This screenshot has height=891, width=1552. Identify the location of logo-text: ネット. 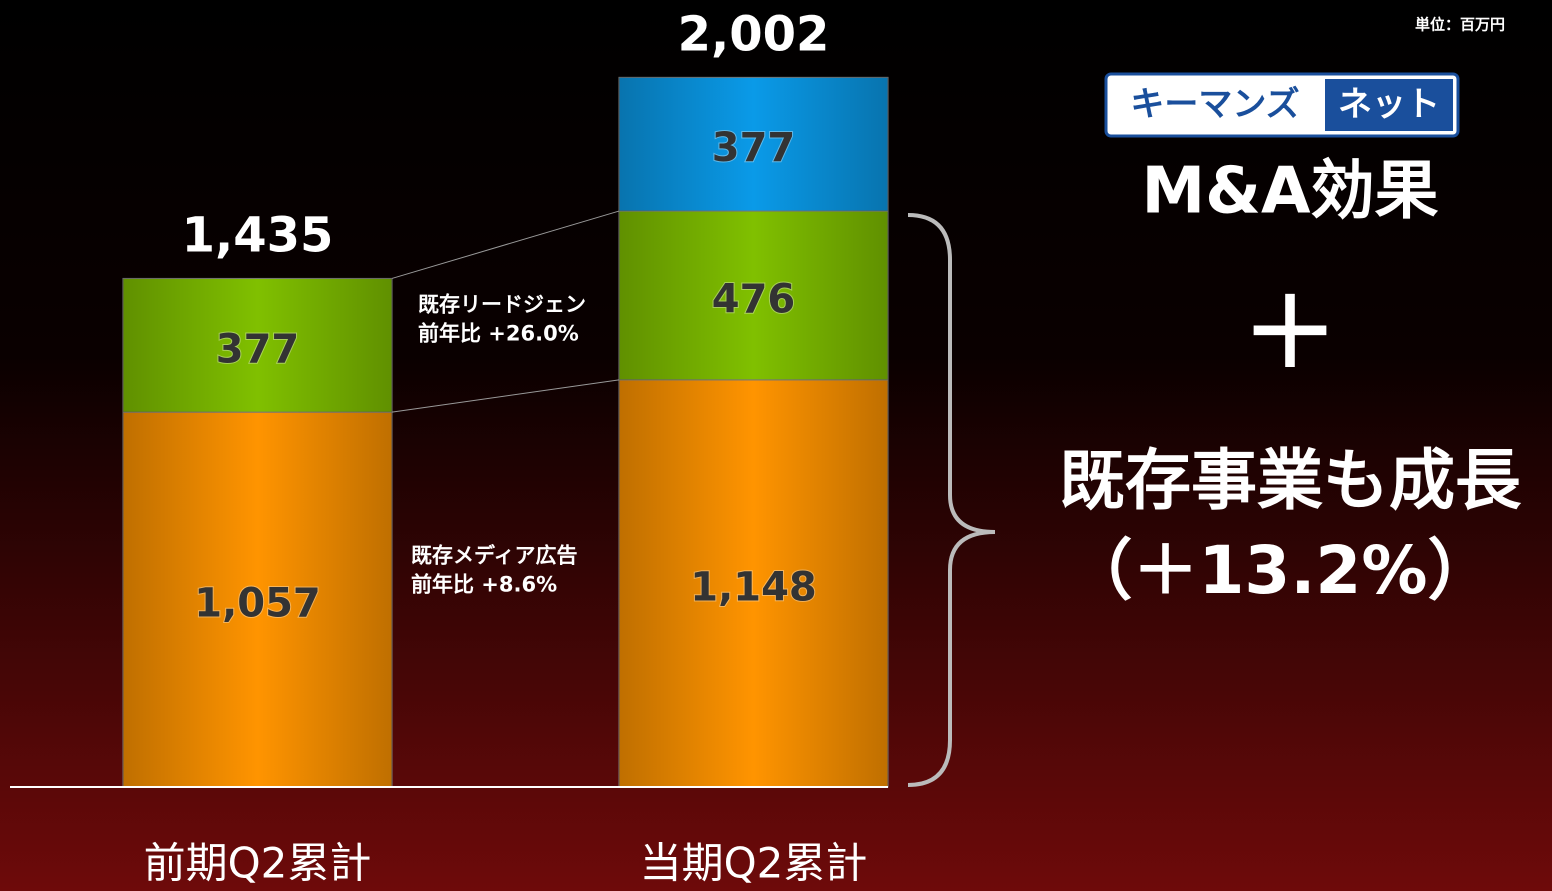
(1389, 105).